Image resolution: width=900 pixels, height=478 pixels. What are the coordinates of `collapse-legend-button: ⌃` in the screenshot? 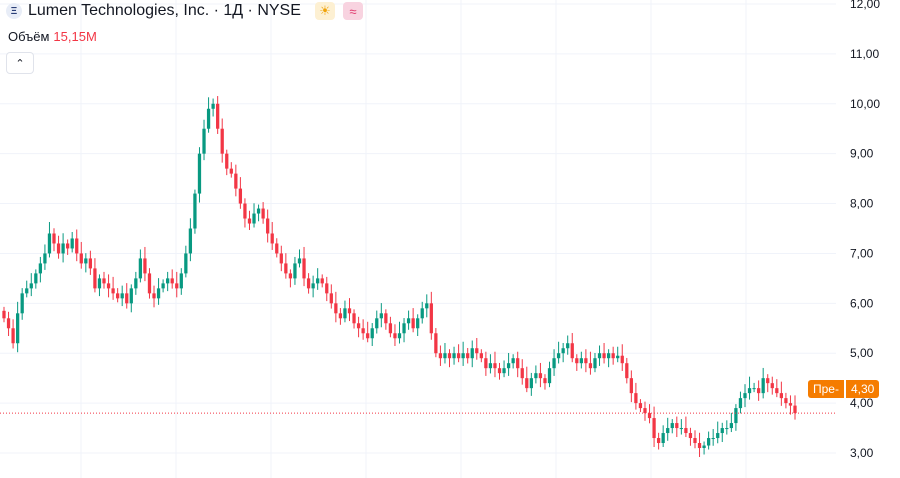 It's located at (20, 63).